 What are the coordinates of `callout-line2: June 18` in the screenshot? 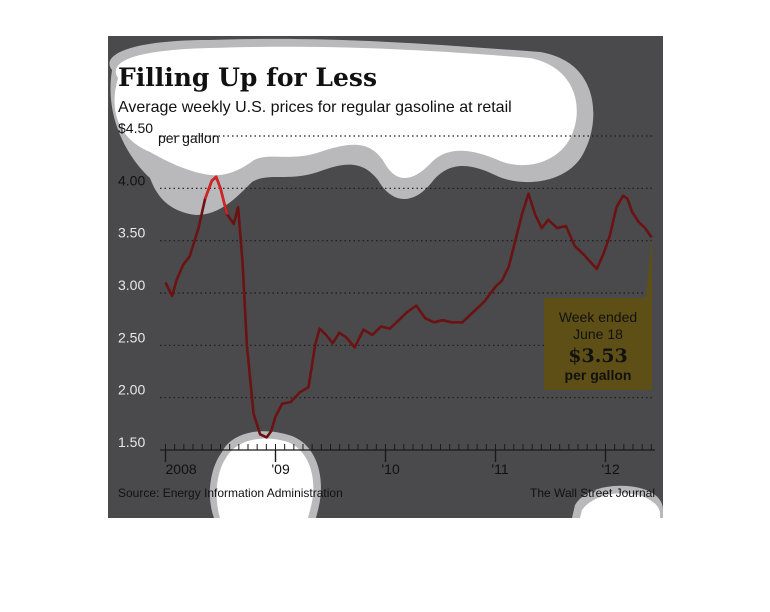 It's located at (598, 334).